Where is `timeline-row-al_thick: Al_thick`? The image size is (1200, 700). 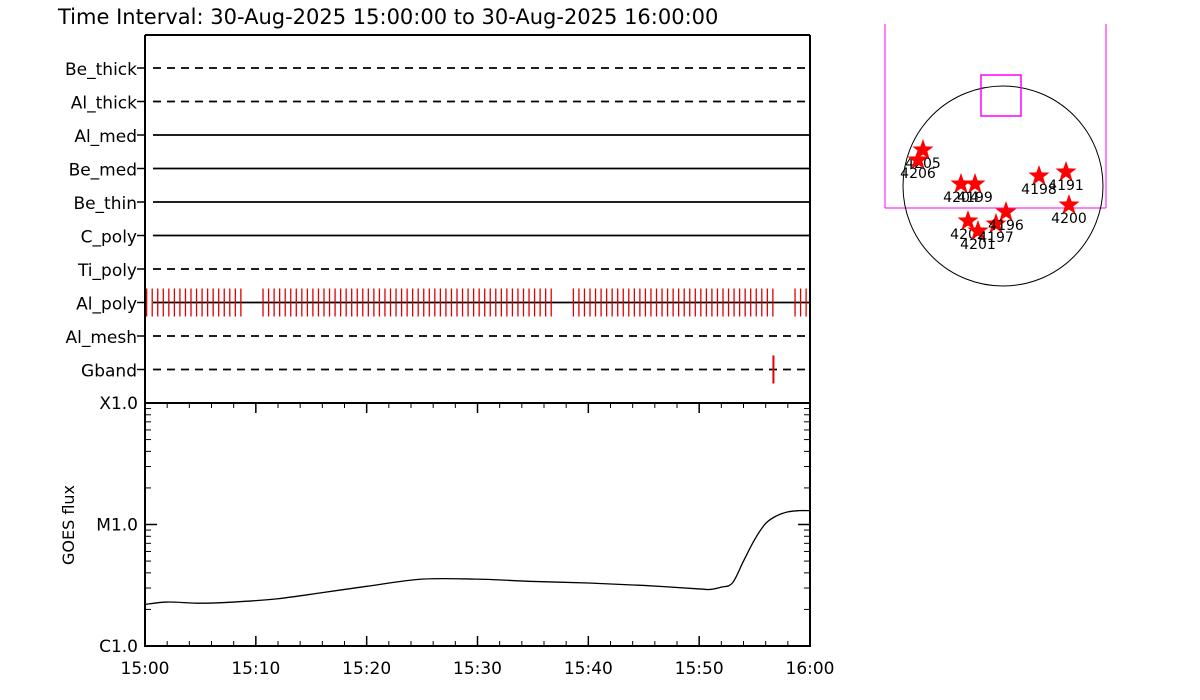 timeline-row-al_thick: Al_thick is located at coordinates (440, 104).